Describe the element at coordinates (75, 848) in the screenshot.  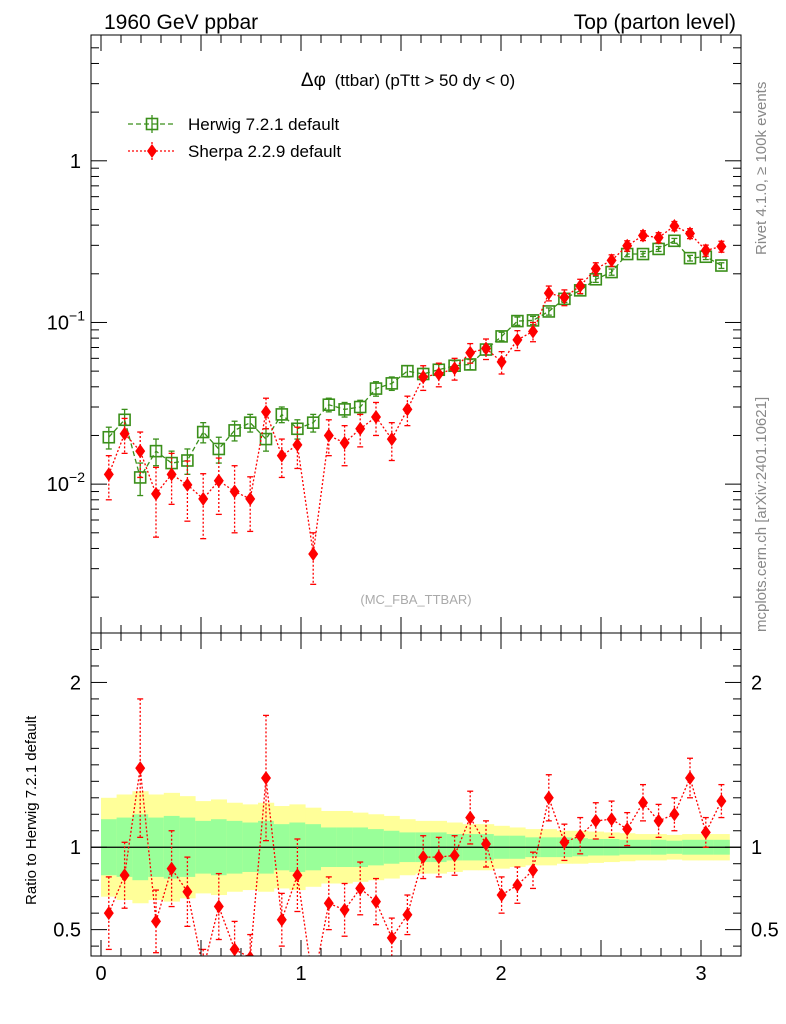
I see `ratio-y-tick-label-left: 1` at that location.